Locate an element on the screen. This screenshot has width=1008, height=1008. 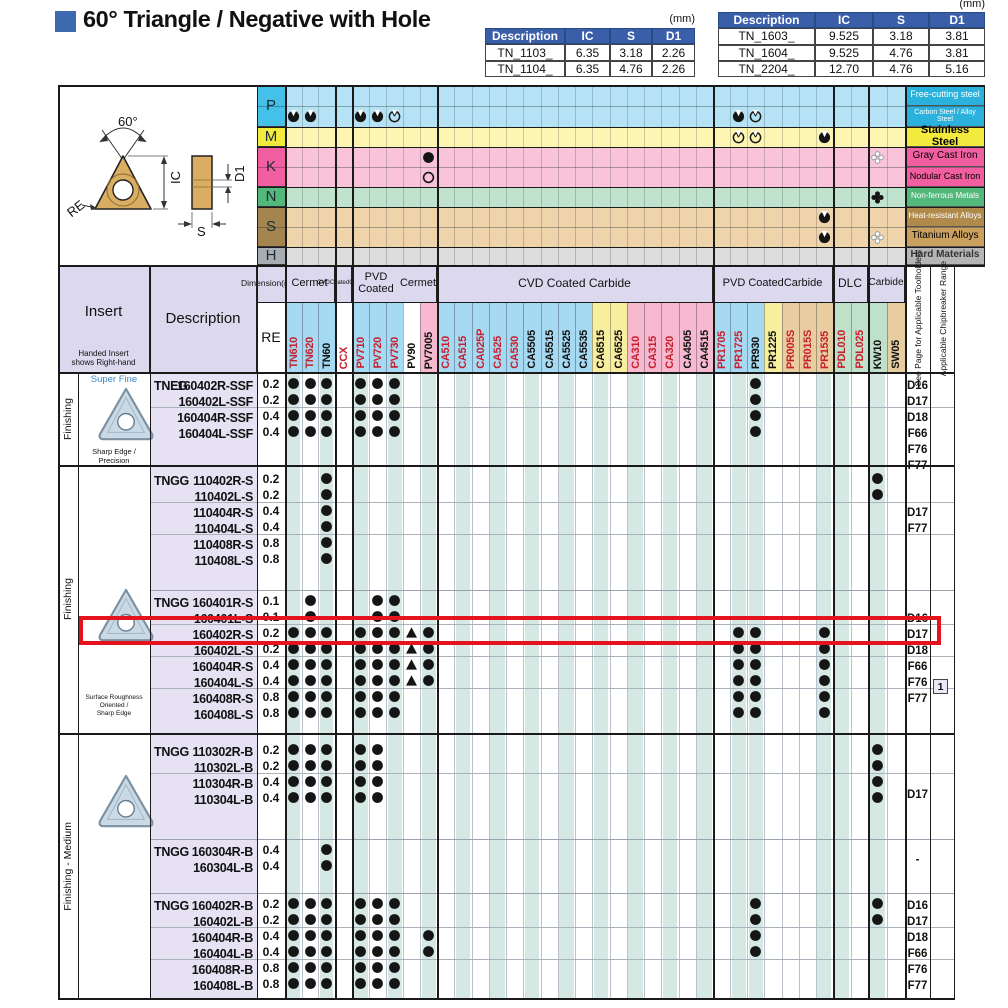
grade-column-label: CA6515 is located at coordinates (601, 349).